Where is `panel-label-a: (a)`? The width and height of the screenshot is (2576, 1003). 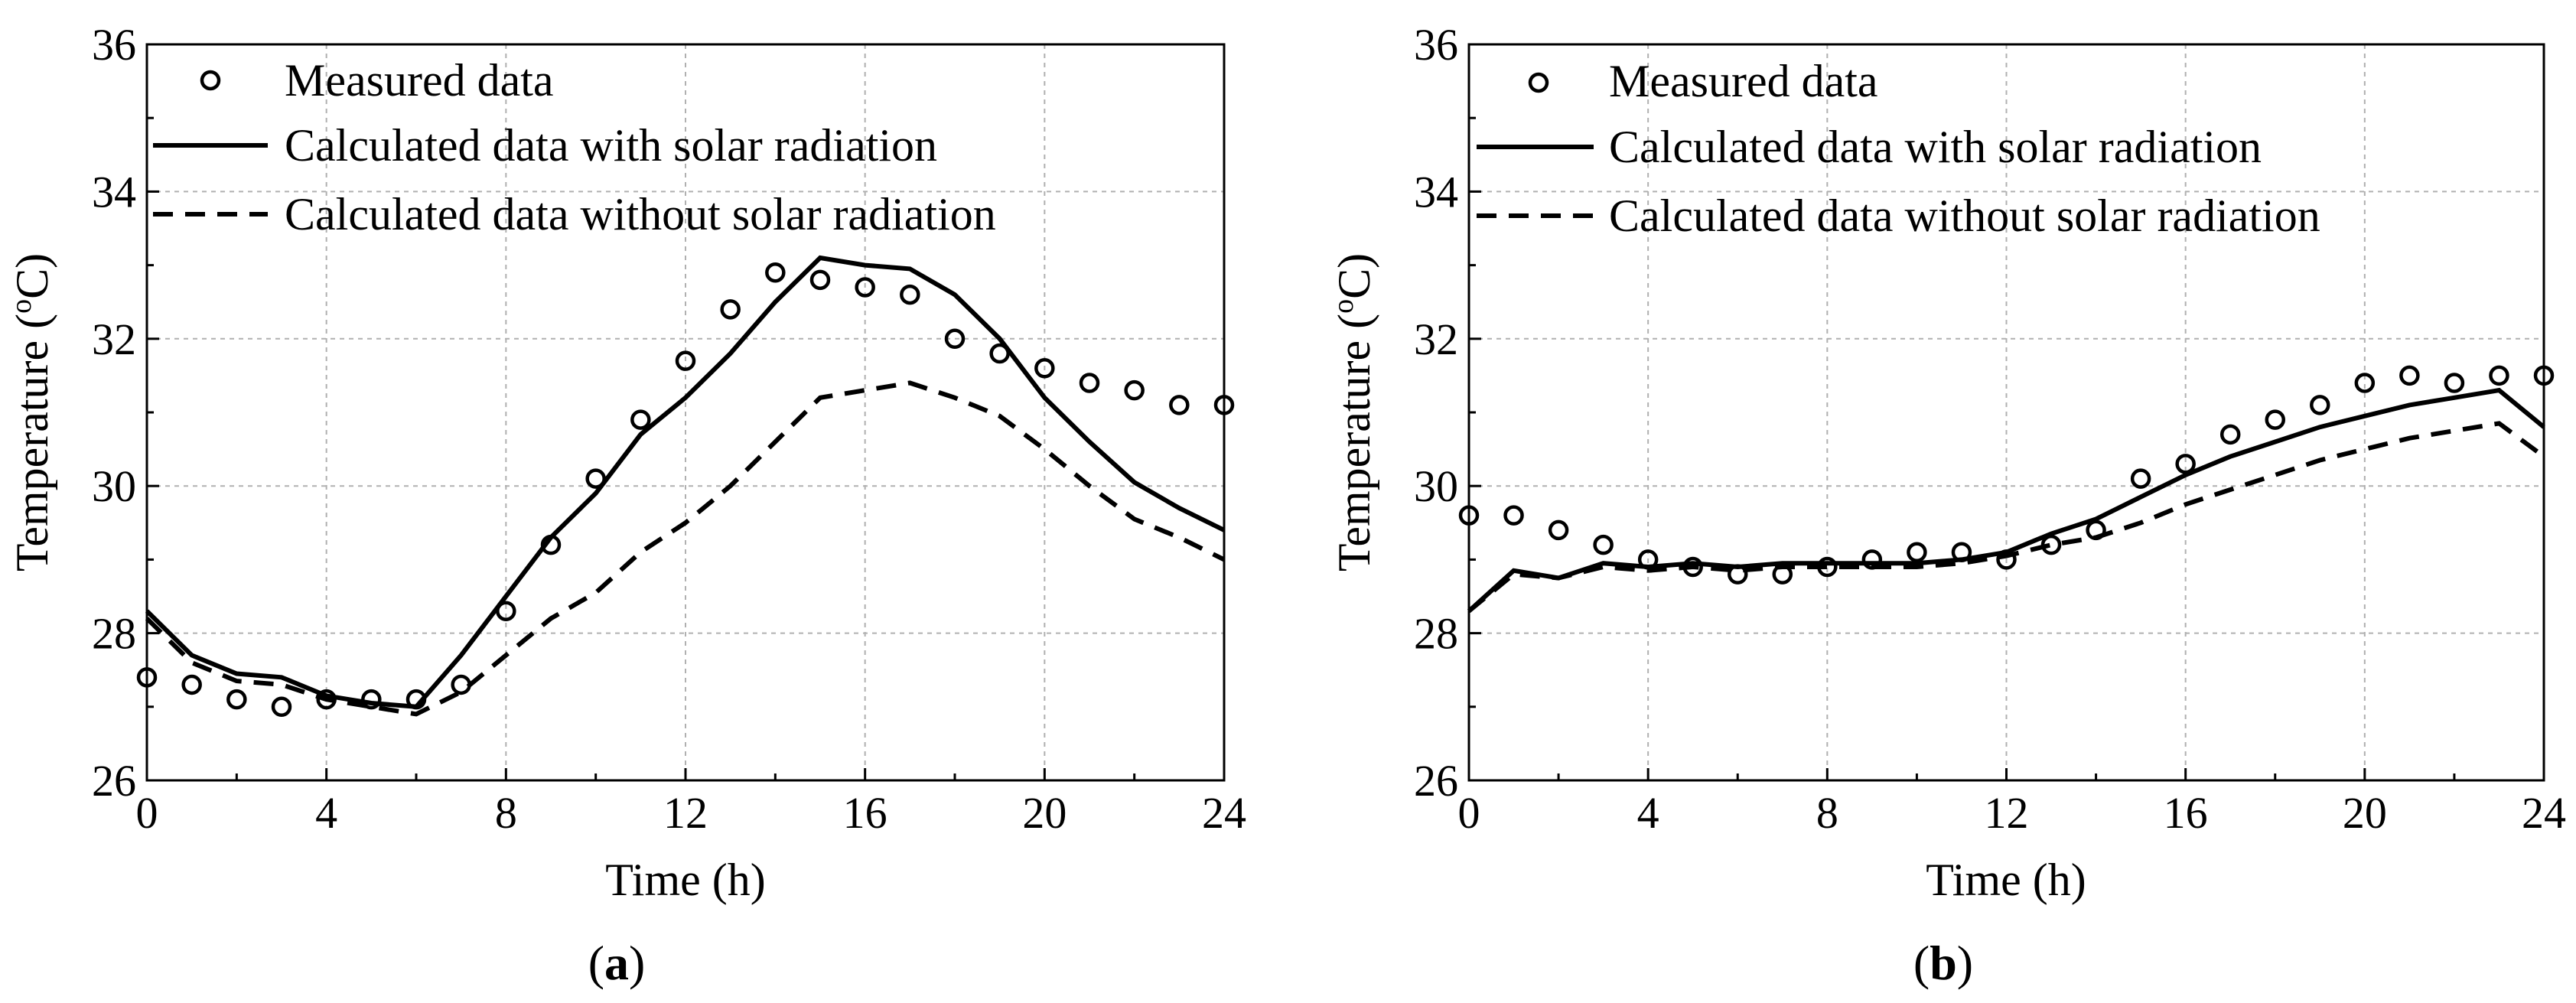
panel-label-a: (a) is located at coordinates (617, 963).